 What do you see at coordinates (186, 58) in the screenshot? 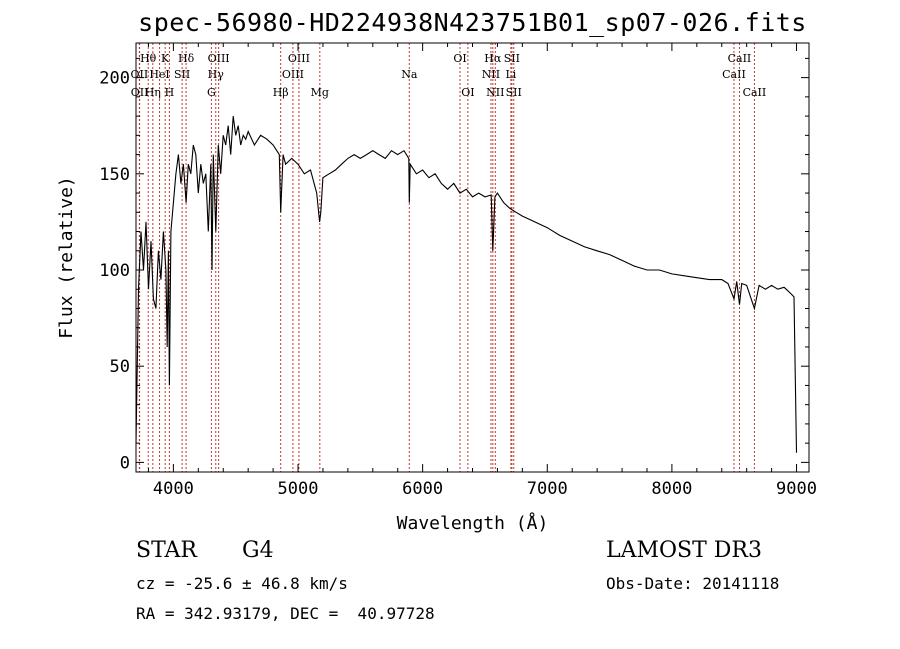
I see `spectral-line-label: Hδ` at bounding box center [186, 58].